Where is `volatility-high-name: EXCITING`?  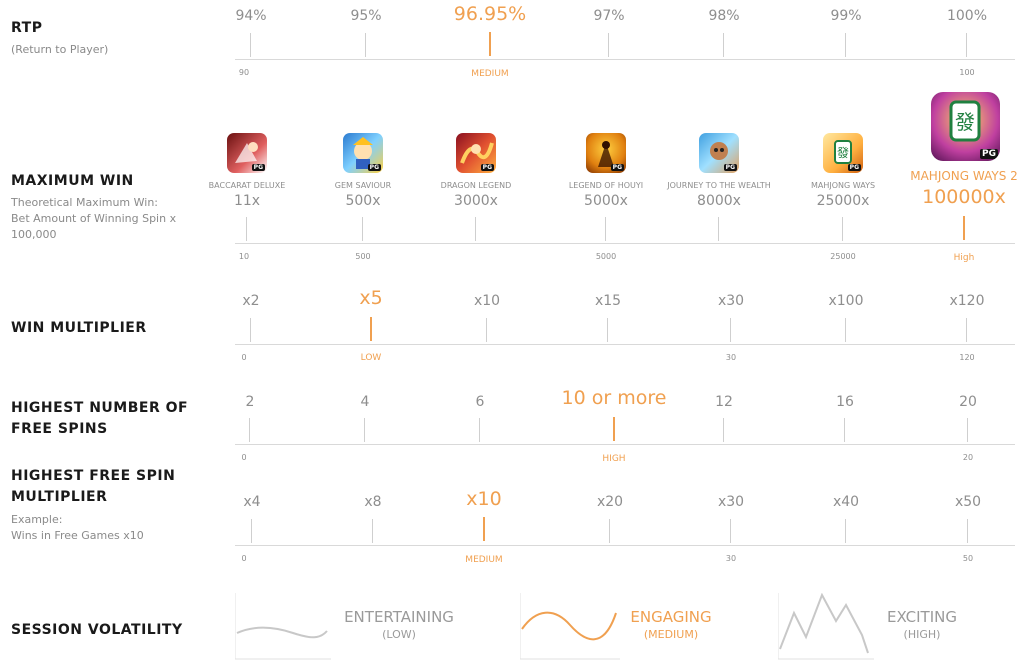 volatility-high-name: EXCITING is located at coordinates (922, 617).